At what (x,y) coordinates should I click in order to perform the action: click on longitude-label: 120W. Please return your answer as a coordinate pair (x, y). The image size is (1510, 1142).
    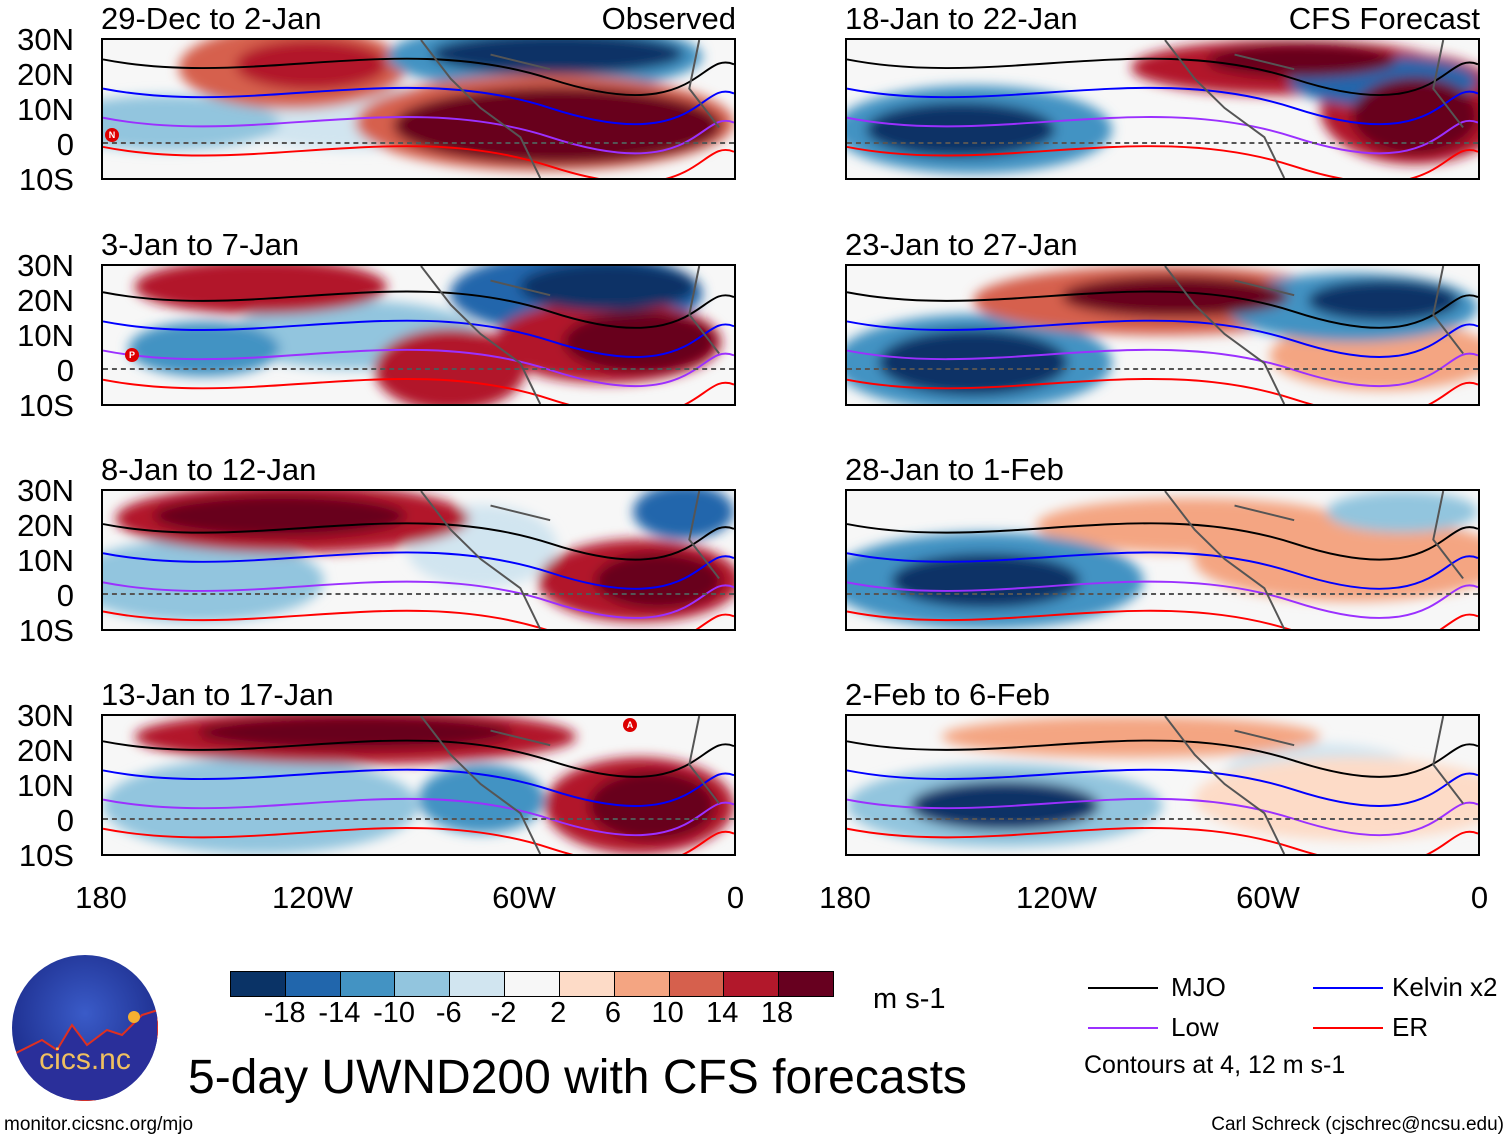
    Looking at the image, I should click on (1056, 897).